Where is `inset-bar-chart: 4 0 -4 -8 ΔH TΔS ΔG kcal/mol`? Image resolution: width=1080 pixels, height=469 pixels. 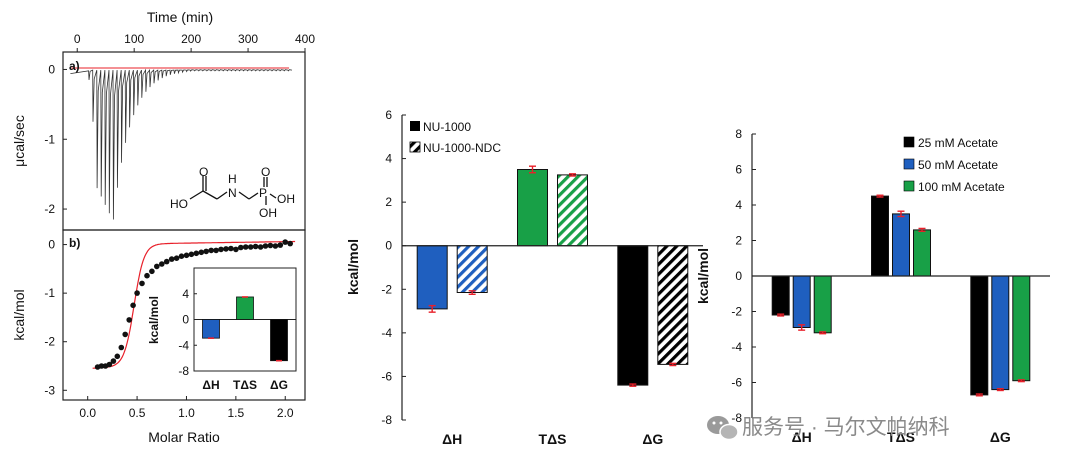
inset-bar-chart: 4 0 -4 -8 ΔH TΔS ΔG kcal/mol is located at coordinates (222, 329).